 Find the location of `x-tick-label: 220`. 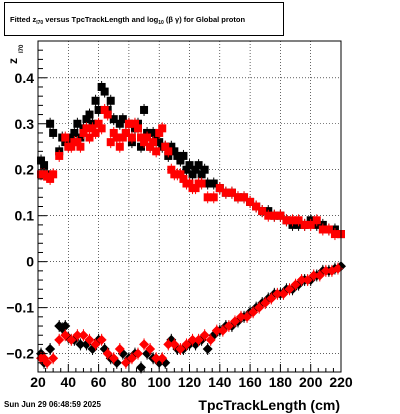

x-tick-label: 220 is located at coordinates (341, 382).